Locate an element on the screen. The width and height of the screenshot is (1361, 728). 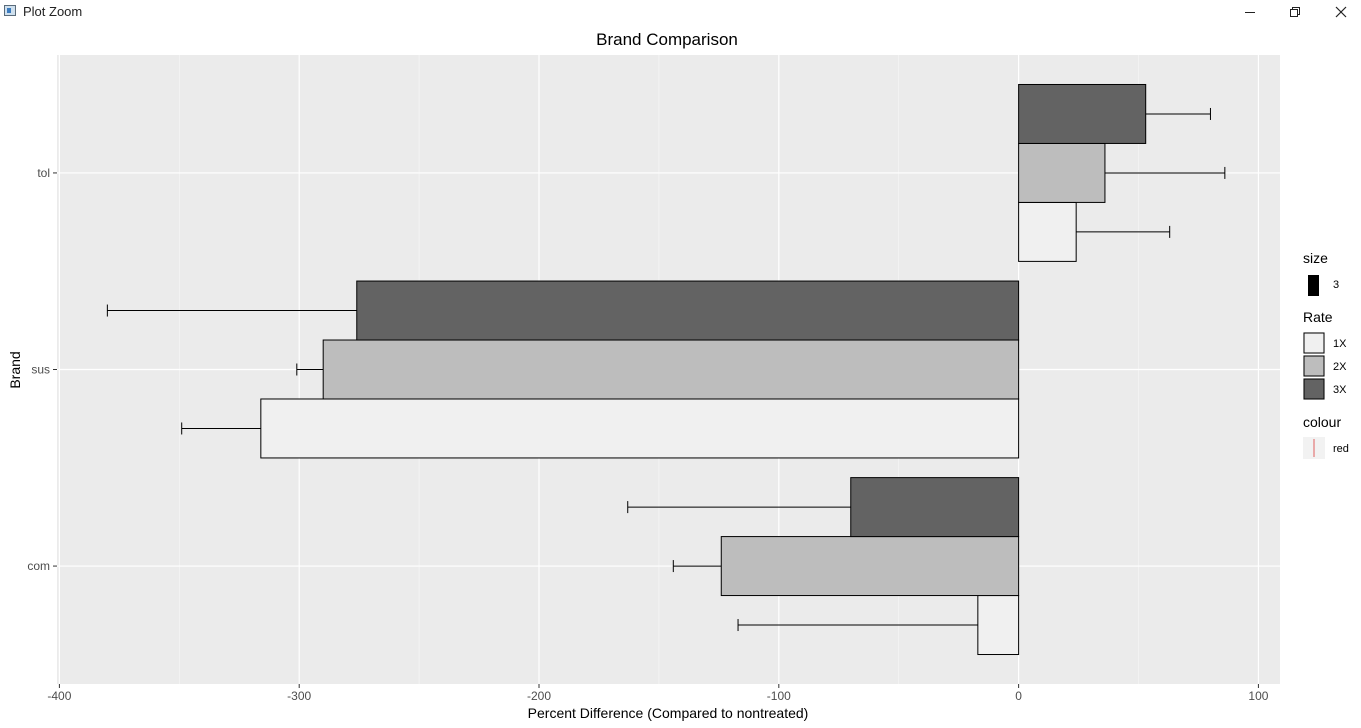
close-icon is located at coordinates (1341, 12).